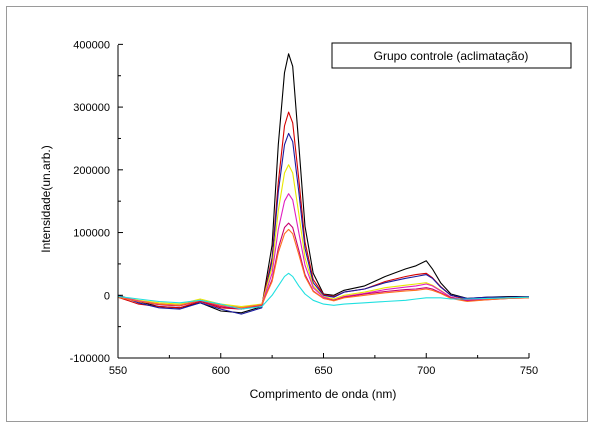 The image size is (596, 429). I want to click on y-tick-label: 300000, so click(91, 108).